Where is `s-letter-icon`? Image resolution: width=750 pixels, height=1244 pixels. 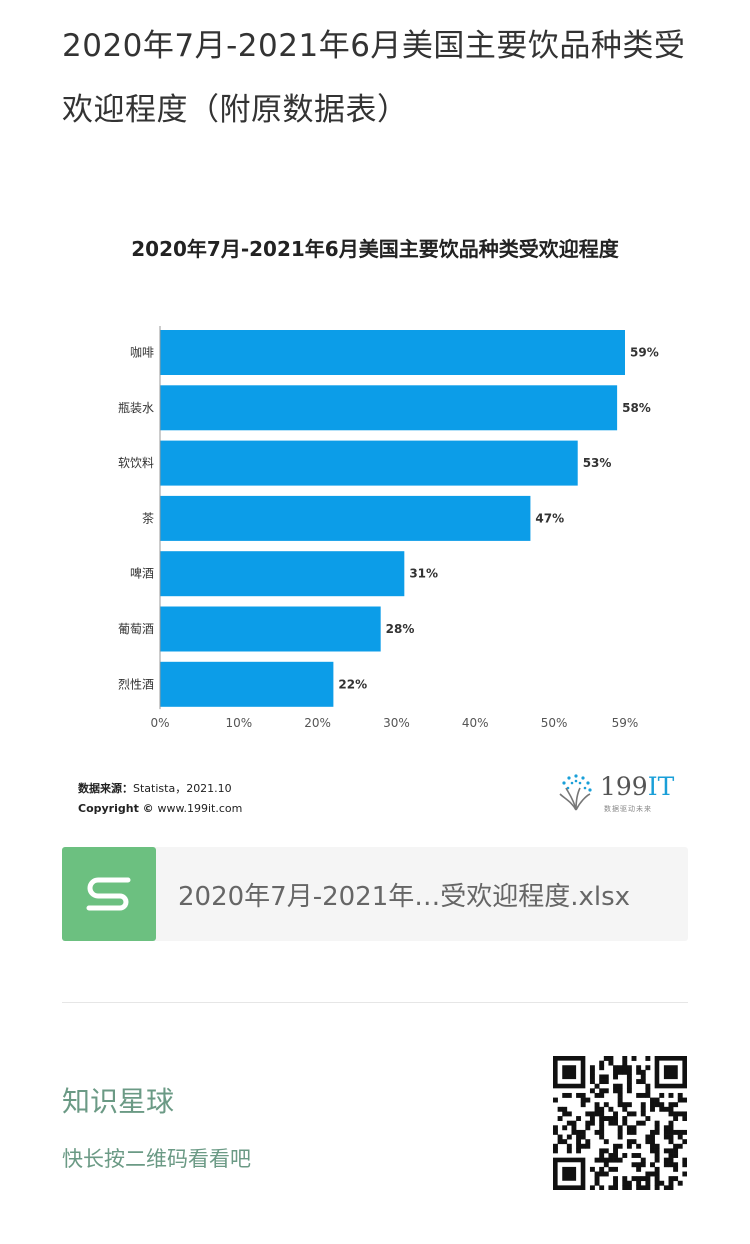 s-letter-icon is located at coordinates (108, 894).